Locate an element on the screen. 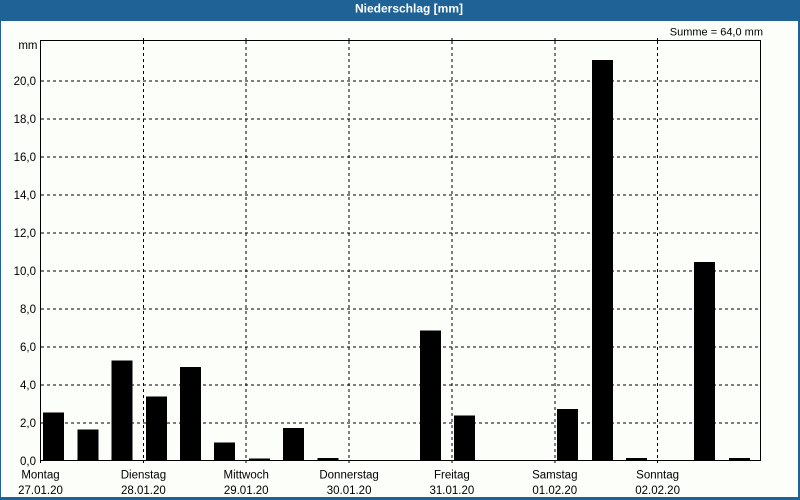  svg-text: Samstag is located at coordinates (554, 476).